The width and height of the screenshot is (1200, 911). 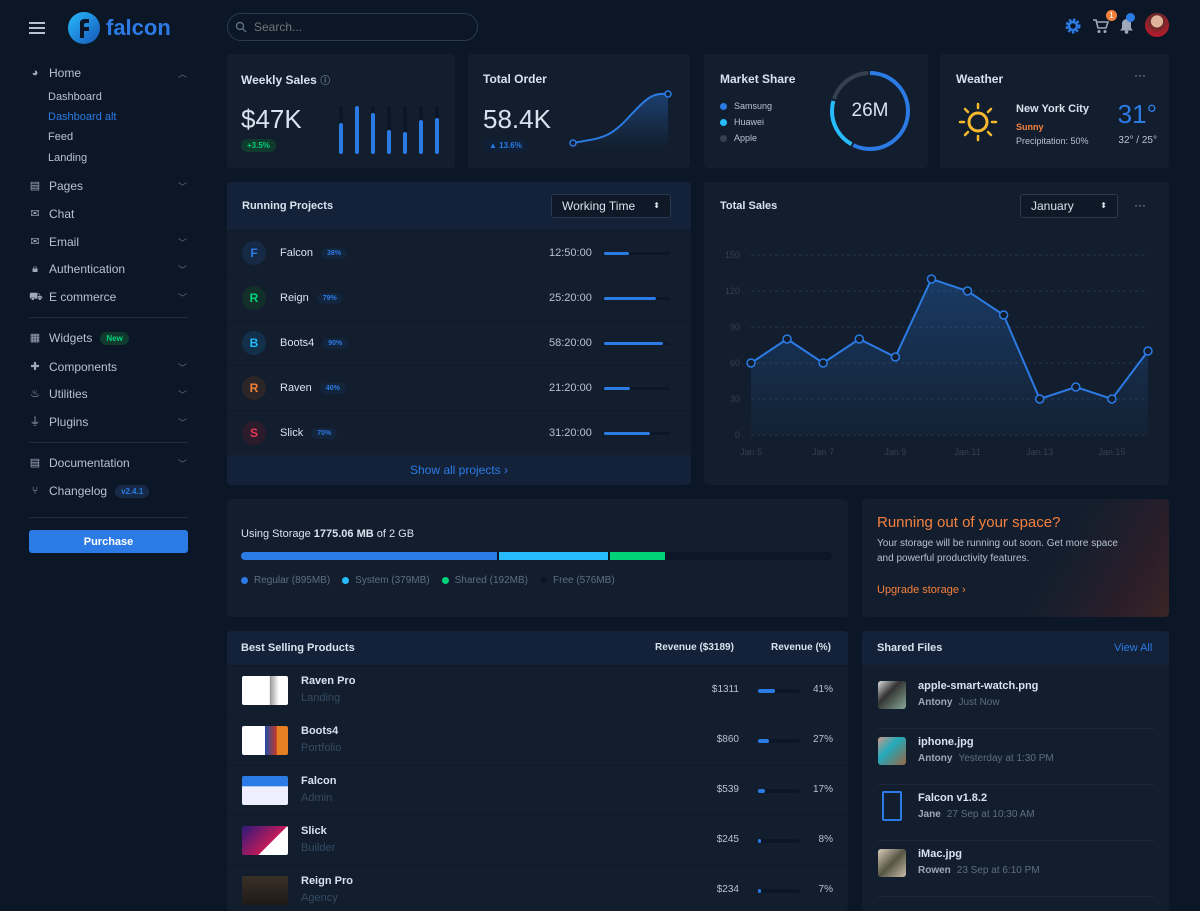 I want to click on shared-file-row: iphone.jpg Antony Yesterday at 1:30 PM, so click(x=1016, y=757).